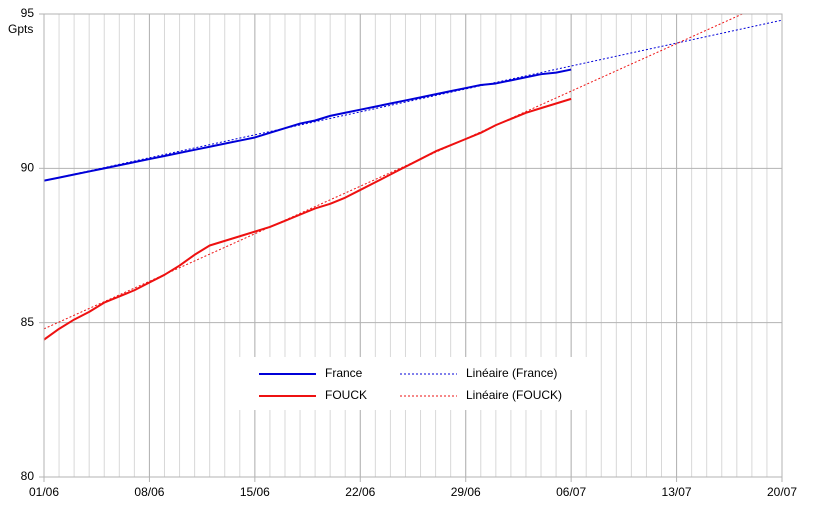  I want to click on legend-label: Linéaire (FOUCK), so click(514, 395).